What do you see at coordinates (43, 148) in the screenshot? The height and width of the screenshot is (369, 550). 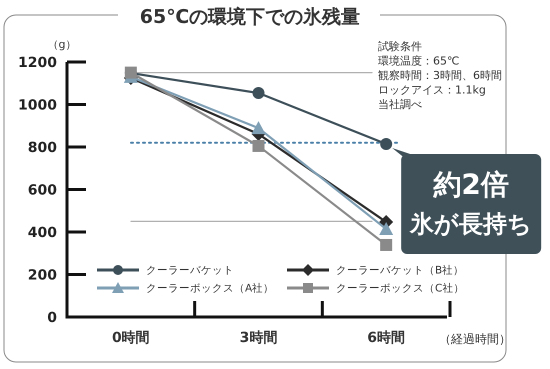 I see `y-tick-label: 800` at bounding box center [43, 148].